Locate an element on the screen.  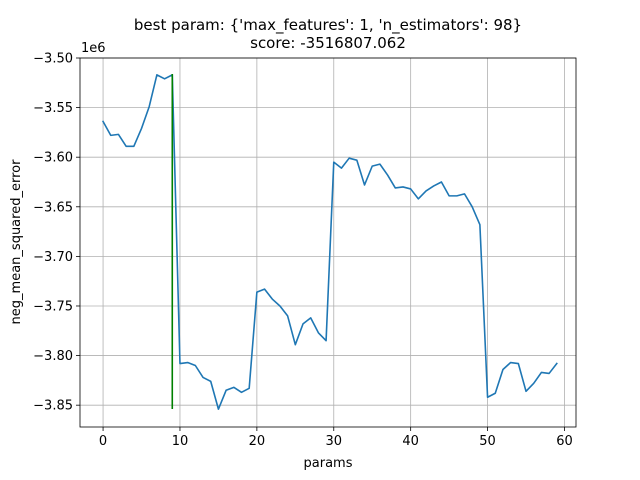
y-tick-label: −3.75 is located at coordinates (53, 306).